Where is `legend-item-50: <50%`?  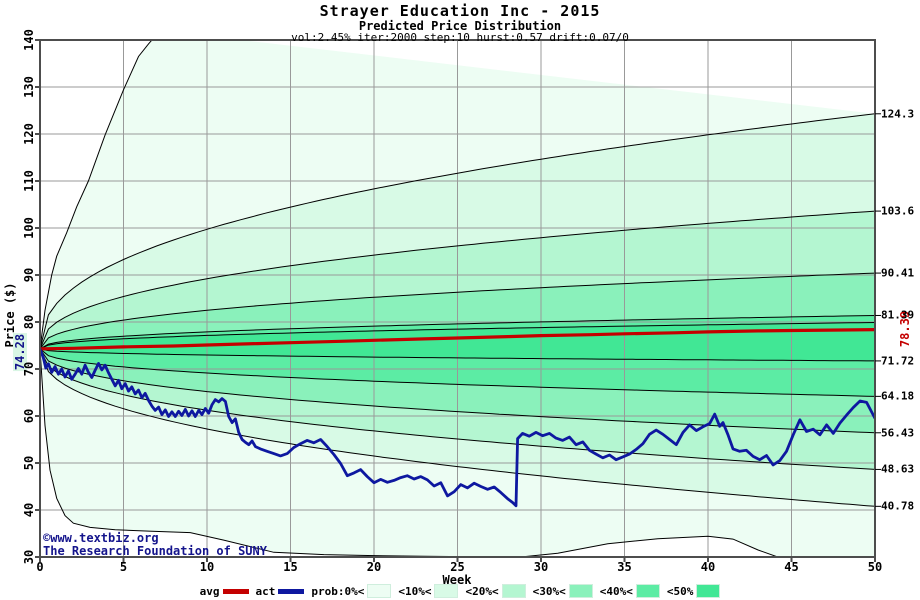
legend-item-50: <50% is located at coordinates (694, 591).